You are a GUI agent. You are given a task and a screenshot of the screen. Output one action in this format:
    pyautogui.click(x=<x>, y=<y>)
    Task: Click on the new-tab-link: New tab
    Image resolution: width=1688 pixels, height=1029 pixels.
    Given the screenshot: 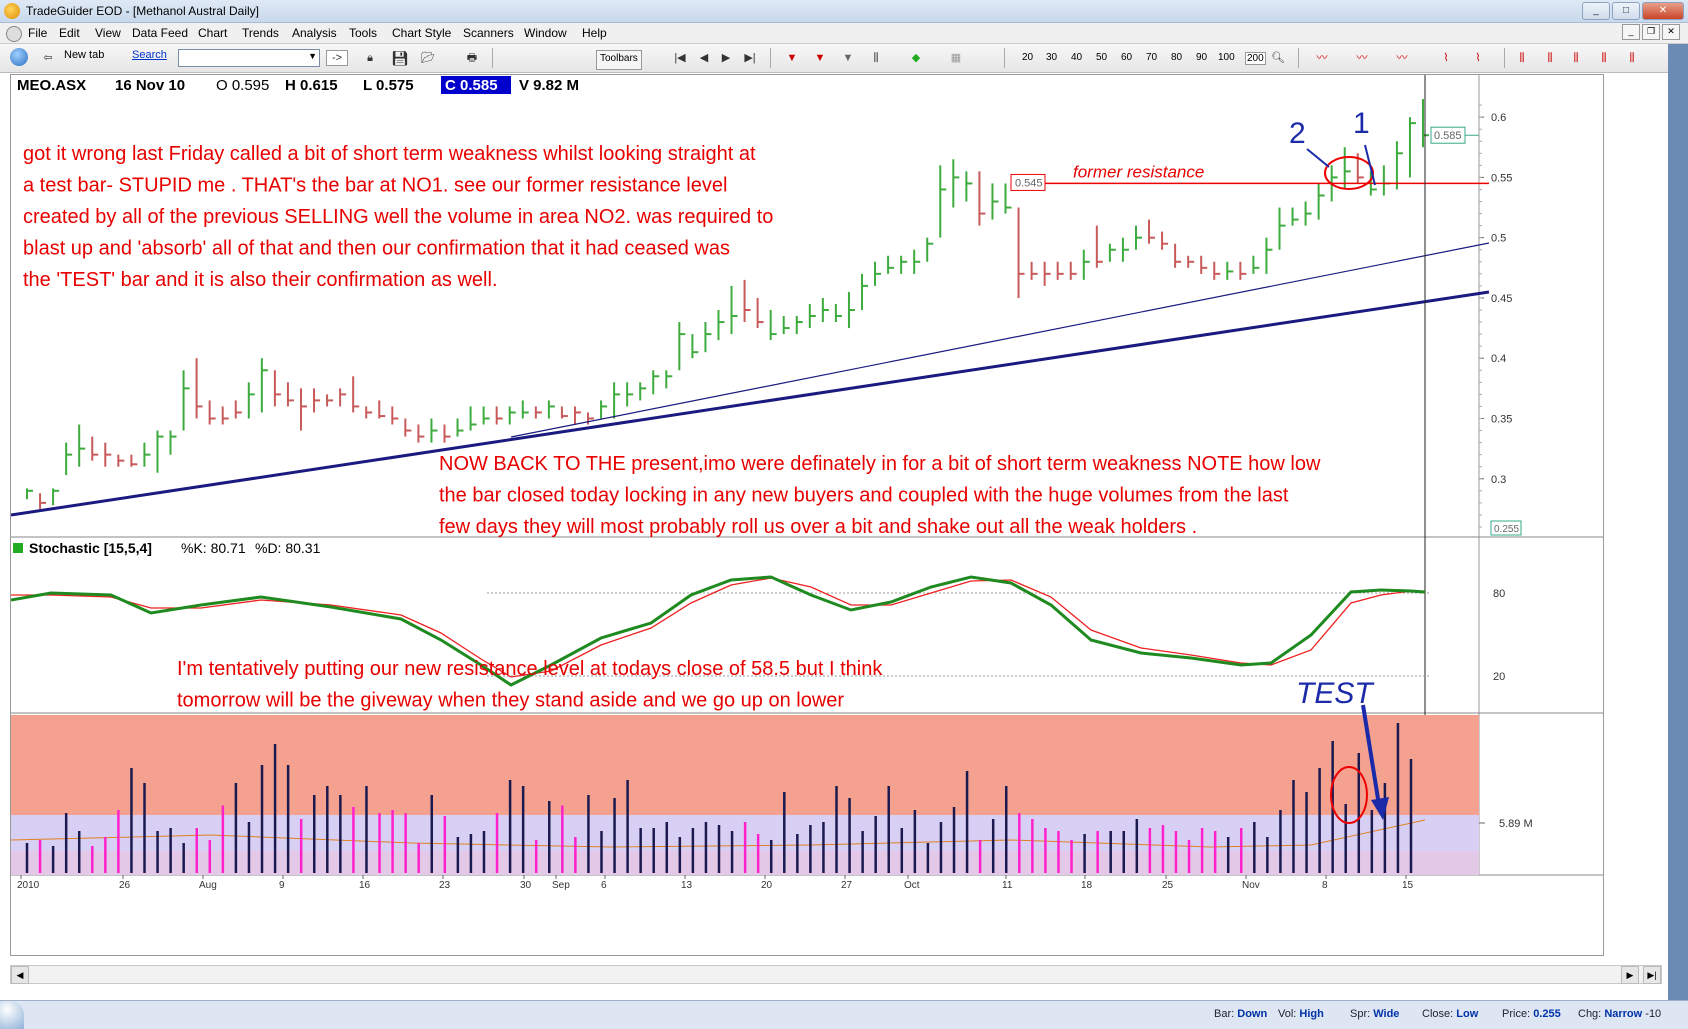 What is the action you would take?
    pyautogui.click(x=84, y=55)
    